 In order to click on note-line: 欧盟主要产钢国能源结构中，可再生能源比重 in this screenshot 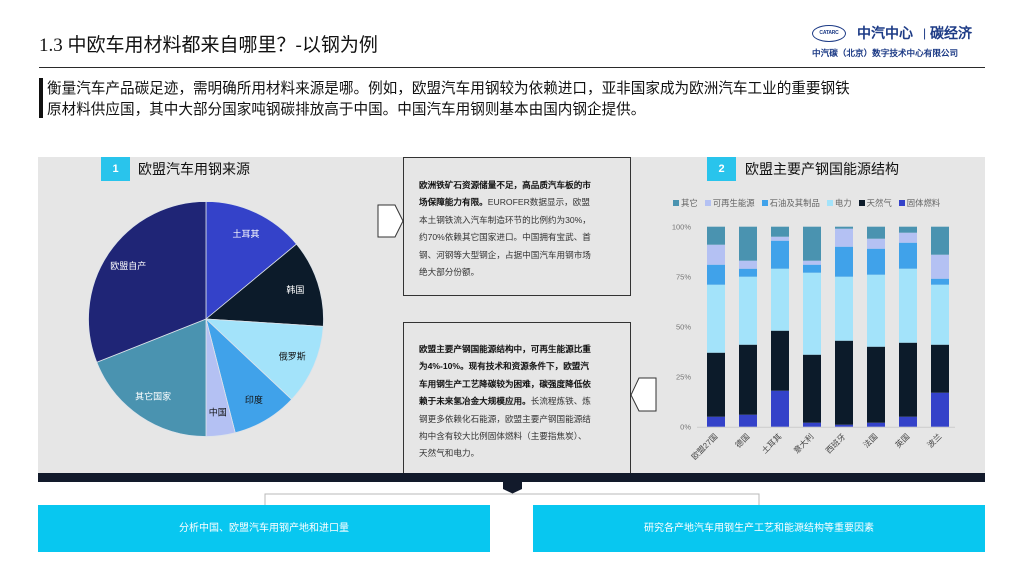, I will do `click(505, 349)`.